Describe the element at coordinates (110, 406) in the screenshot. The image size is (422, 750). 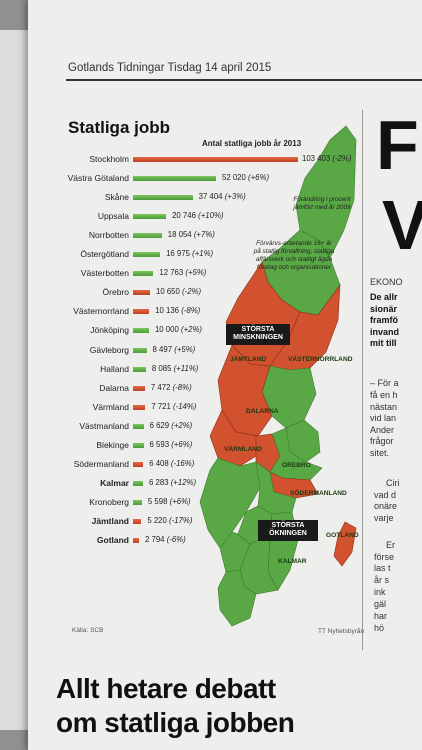
I see `region-label: Värmland` at that location.